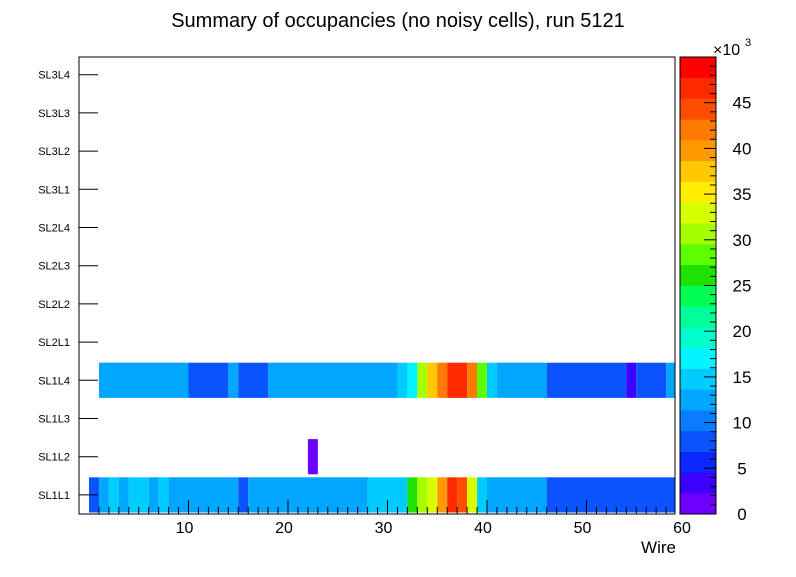 This screenshot has width=796, height=577. What do you see at coordinates (742, 194) in the screenshot?
I see `colorbar-tick-label-35: 35` at bounding box center [742, 194].